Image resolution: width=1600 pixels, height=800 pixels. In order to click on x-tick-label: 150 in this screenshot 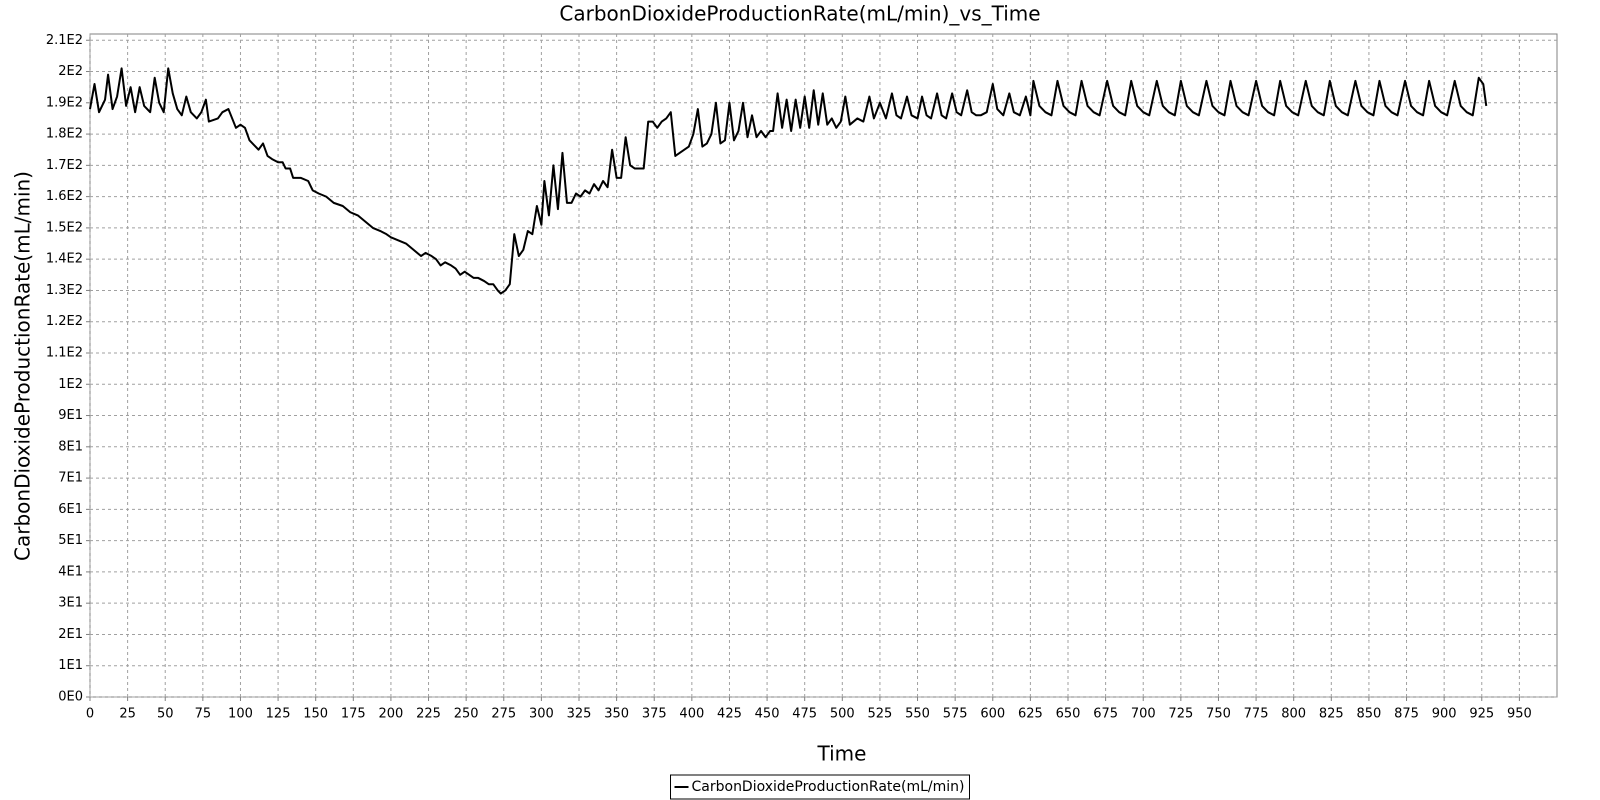, I will do `click(315, 714)`.